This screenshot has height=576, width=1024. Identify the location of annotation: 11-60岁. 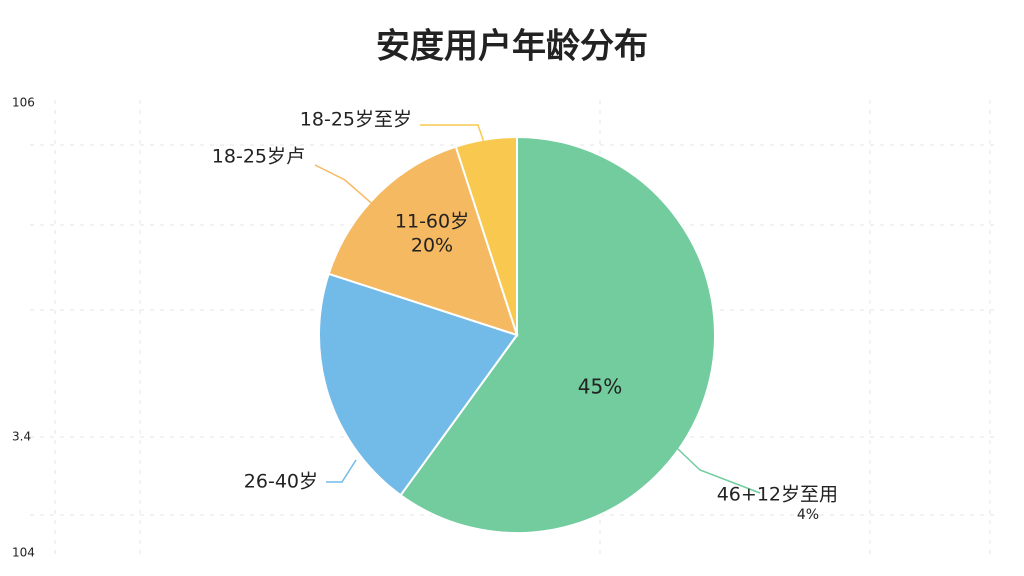
(432, 222).